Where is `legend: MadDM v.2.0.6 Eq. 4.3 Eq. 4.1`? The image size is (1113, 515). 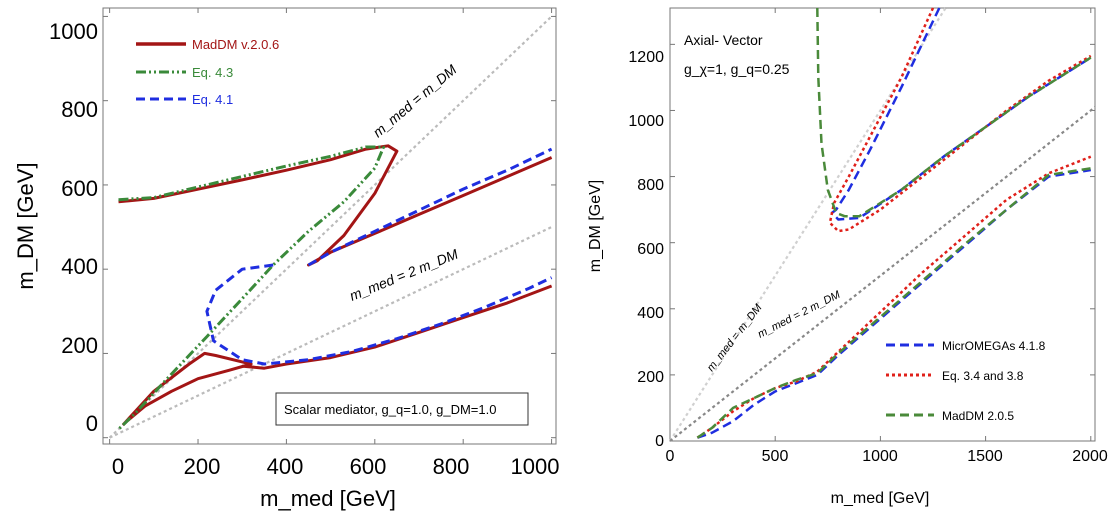 legend: MadDM v.2.0.6 Eq. 4.3 Eq. 4.1 is located at coordinates (207, 72).